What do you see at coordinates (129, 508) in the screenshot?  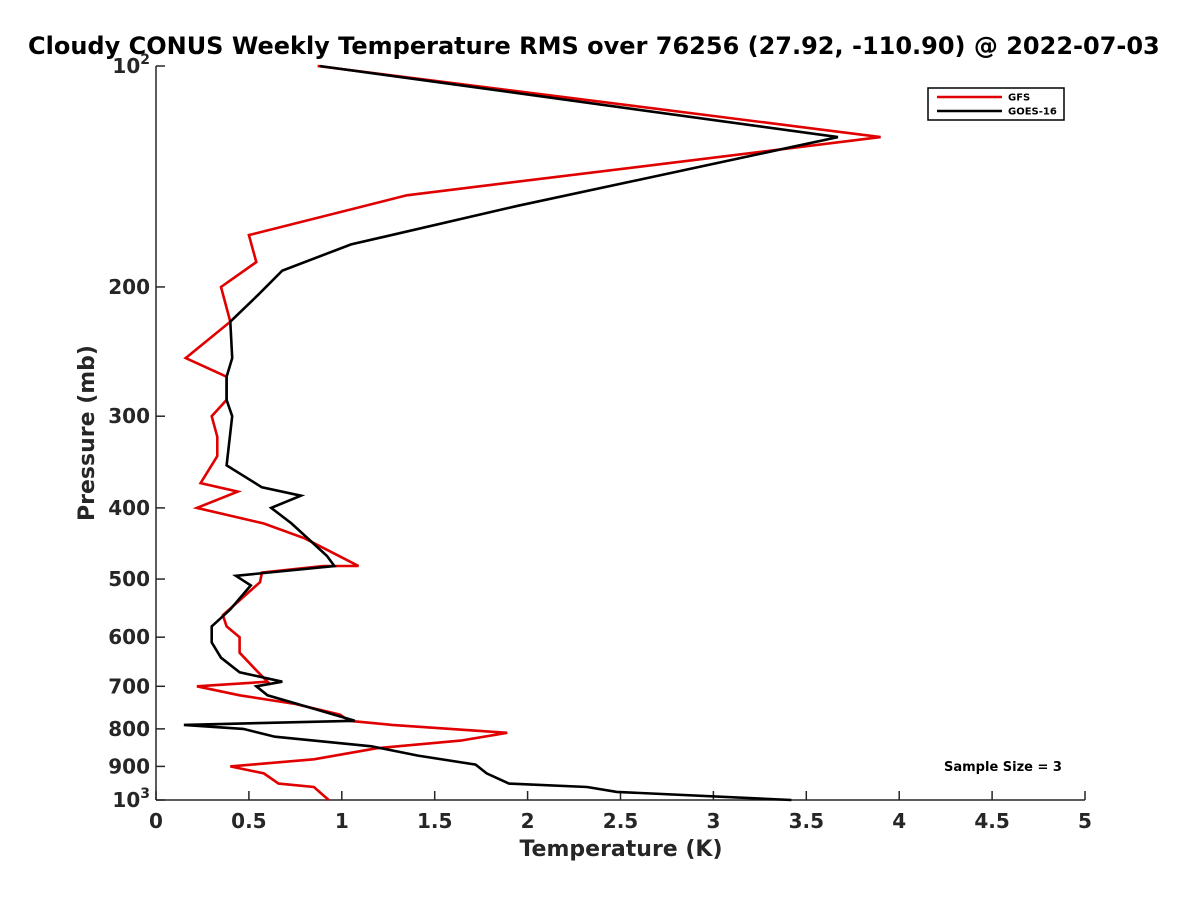 I see `y-tick-label: 400` at bounding box center [129, 508].